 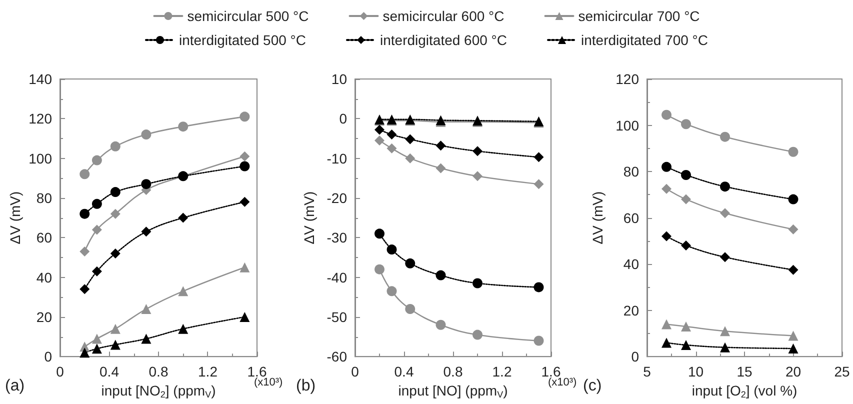 What do you see at coordinates (337, 238) in the screenshot?
I see `y-tick-label: -30` at bounding box center [337, 238].